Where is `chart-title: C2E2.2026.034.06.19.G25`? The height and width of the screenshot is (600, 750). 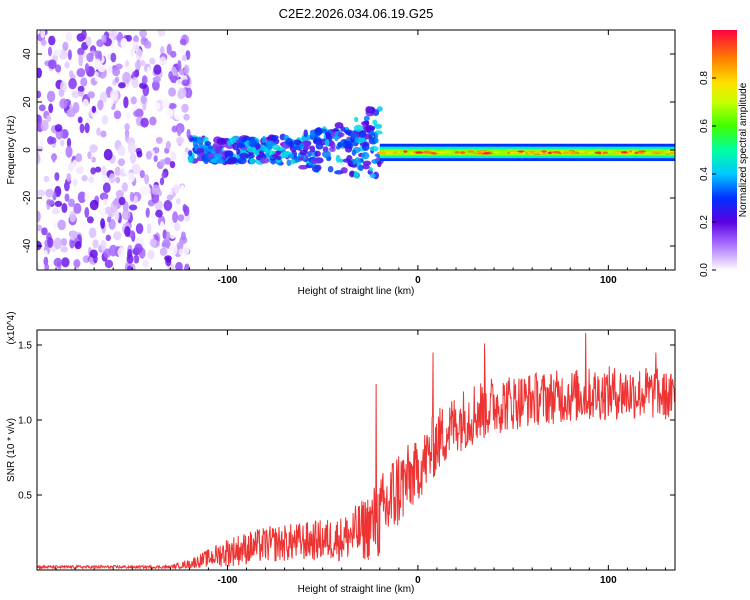
chart-title: C2E2.2026.034.06.19.G25 is located at coordinates (356, 13).